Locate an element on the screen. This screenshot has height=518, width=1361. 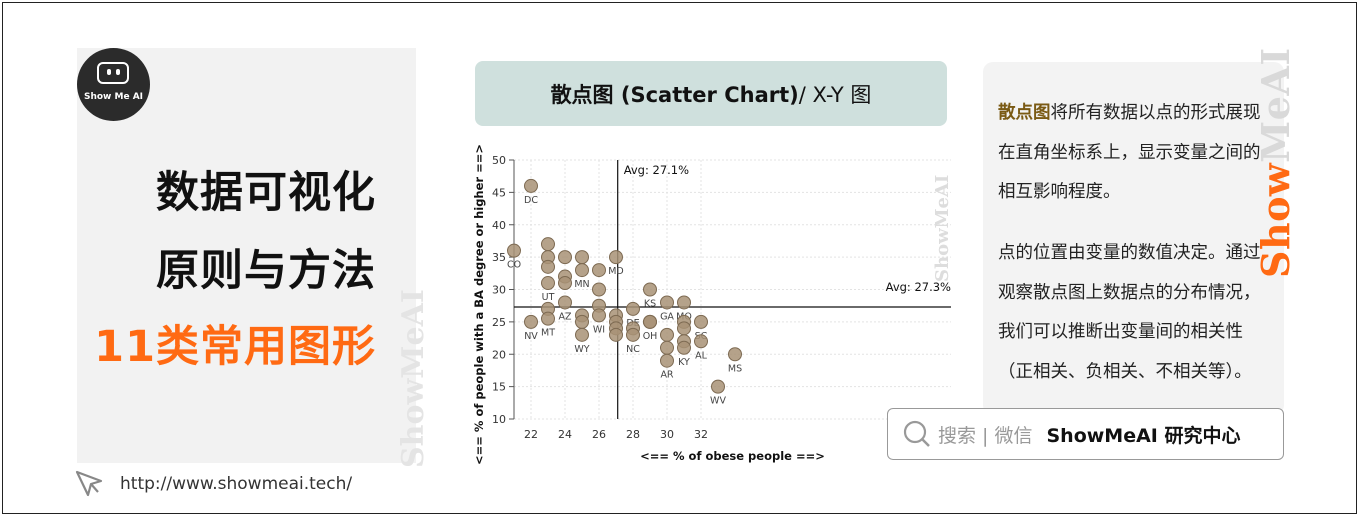
y-tick-label: 25 is located at coordinates (499, 322).